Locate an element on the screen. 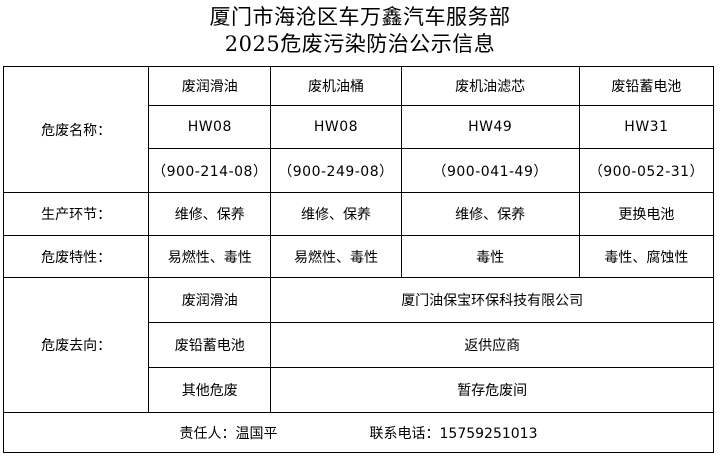 This screenshot has width=720, height=459. table-row-destination-1: 废铅蓄电池 返供应商 is located at coordinates (359, 345).